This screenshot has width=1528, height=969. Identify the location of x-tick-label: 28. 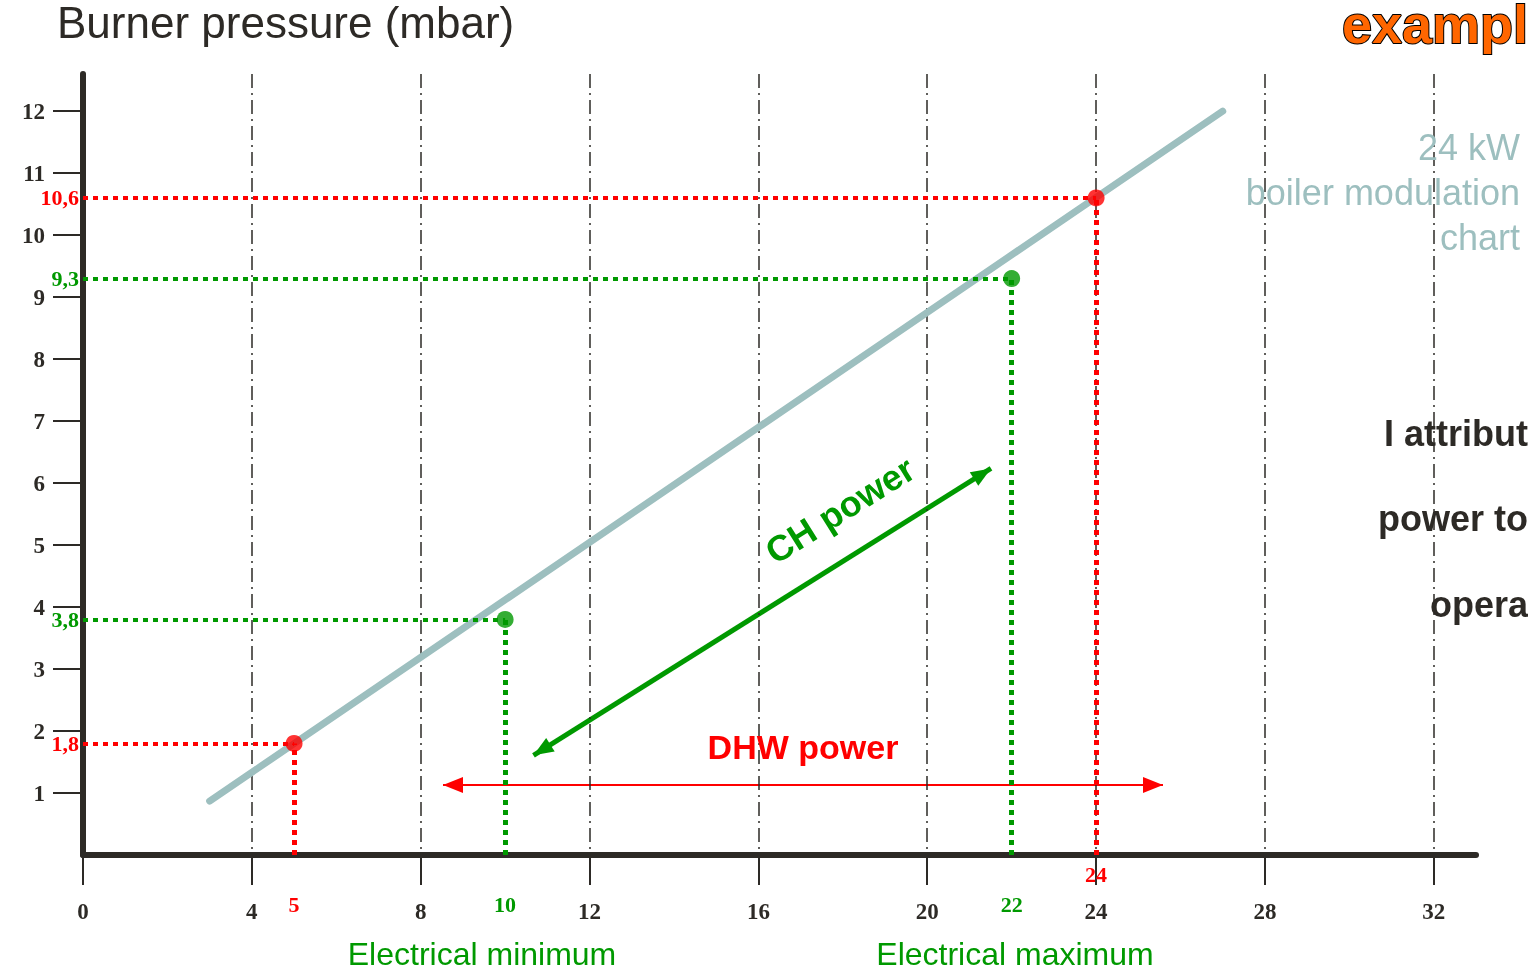
(1265, 911).